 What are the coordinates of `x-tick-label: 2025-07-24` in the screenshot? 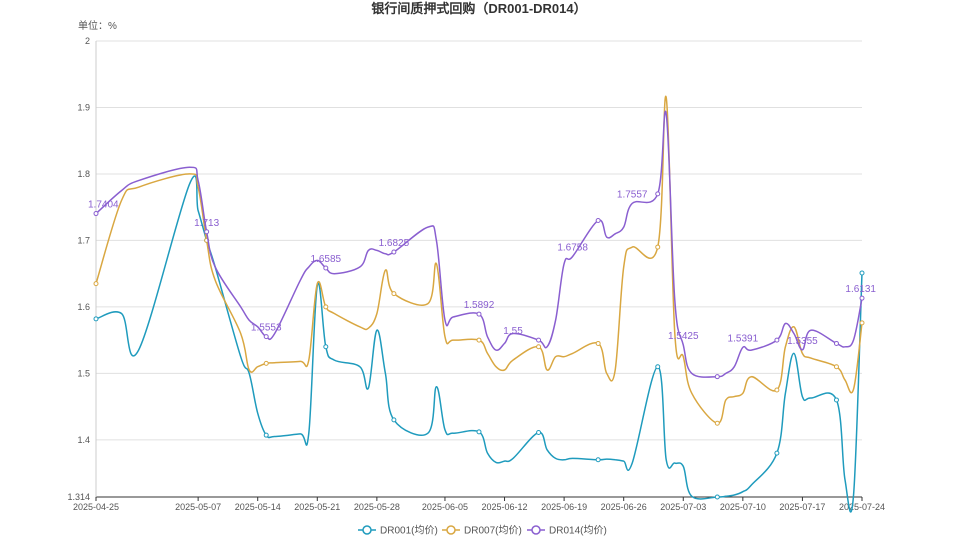 It's located at (862, 507).